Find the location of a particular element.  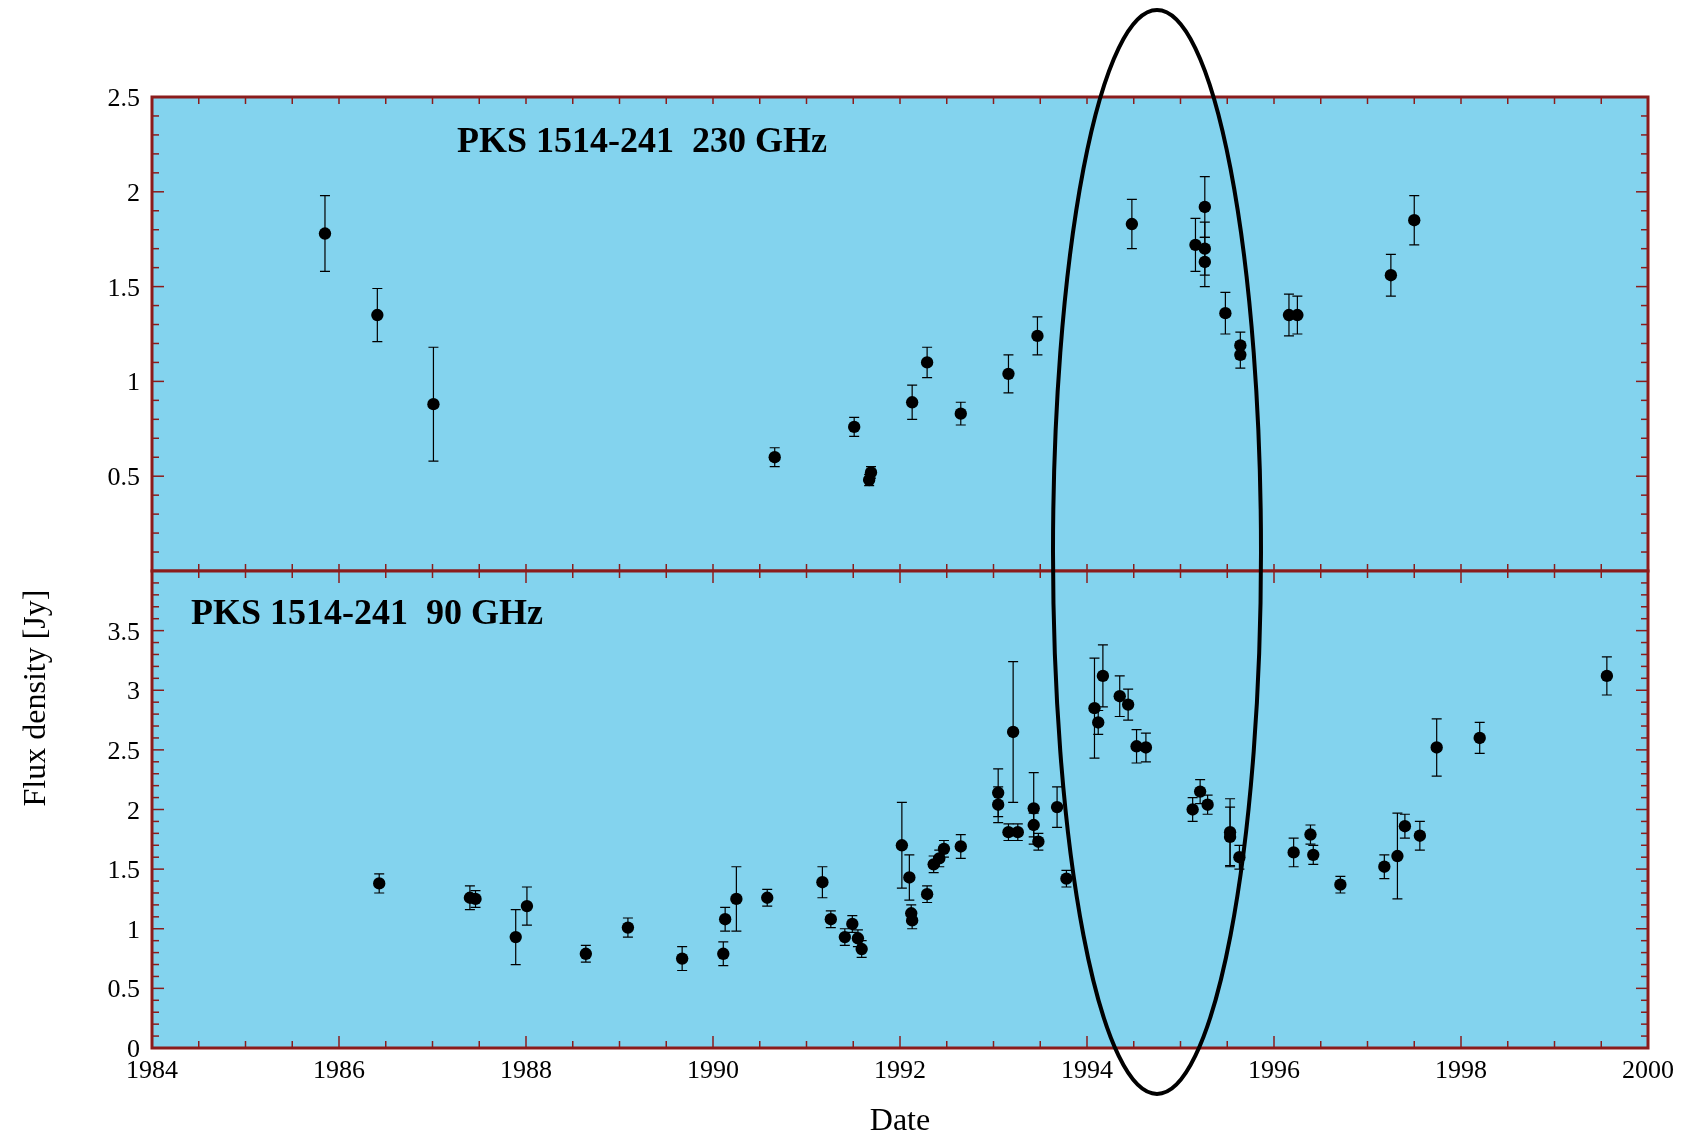

text: PKS 1514-241 90 GHz is located at coordinates (367, 612).